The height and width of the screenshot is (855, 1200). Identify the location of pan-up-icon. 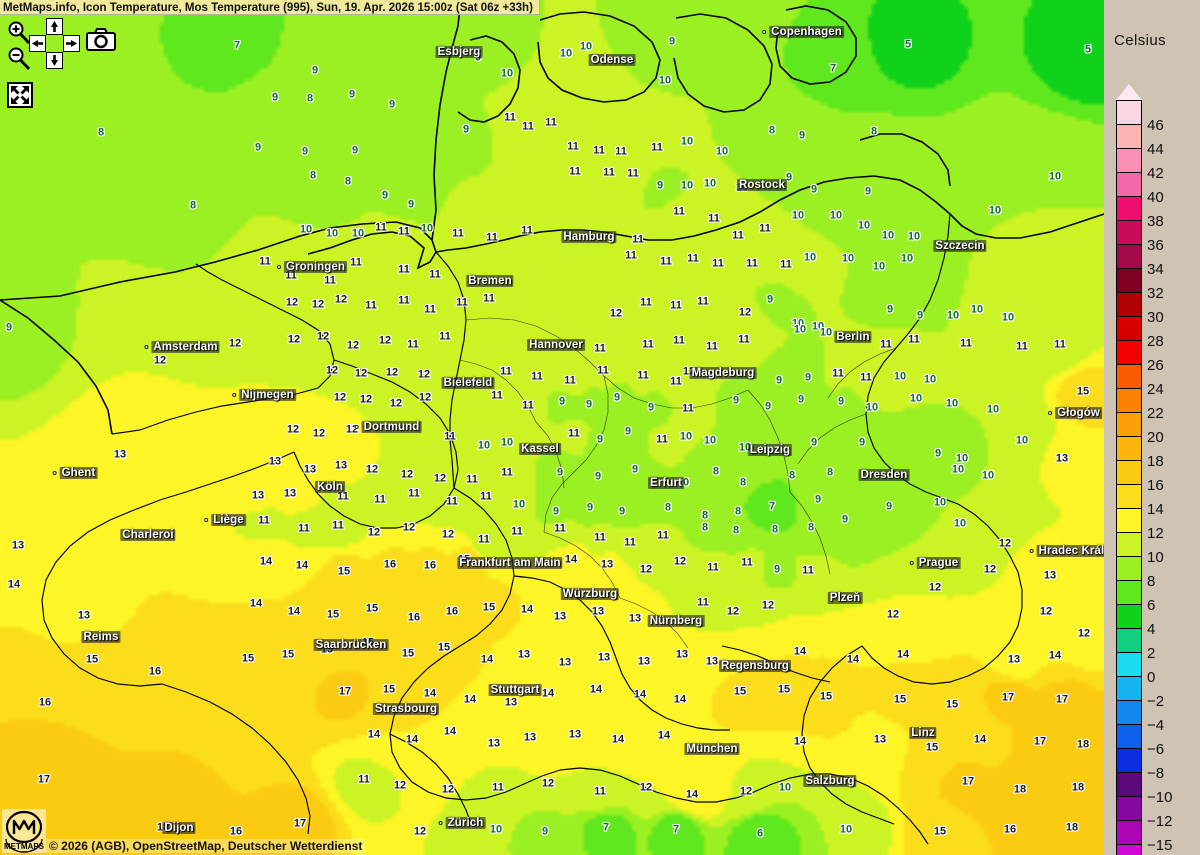
(54, 26).